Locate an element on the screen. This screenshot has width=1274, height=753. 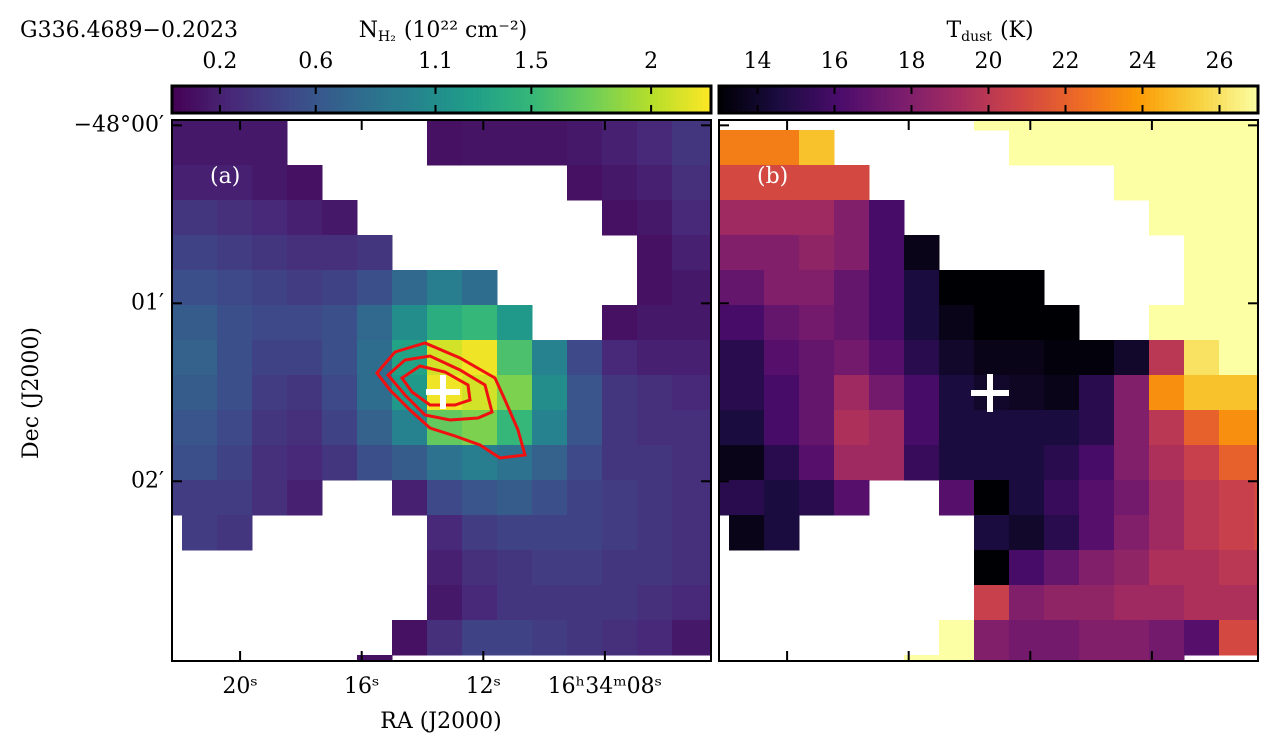
panel-label: (a) is located at coordinates (225, 176).